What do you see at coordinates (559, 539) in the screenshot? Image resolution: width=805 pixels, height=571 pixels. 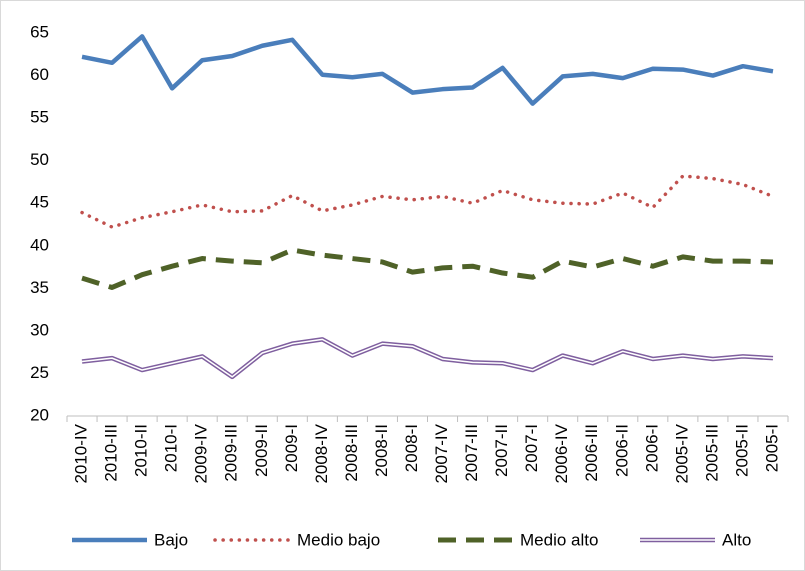 I see `legend-label: Medio alto` at bounding box center [559, 539].